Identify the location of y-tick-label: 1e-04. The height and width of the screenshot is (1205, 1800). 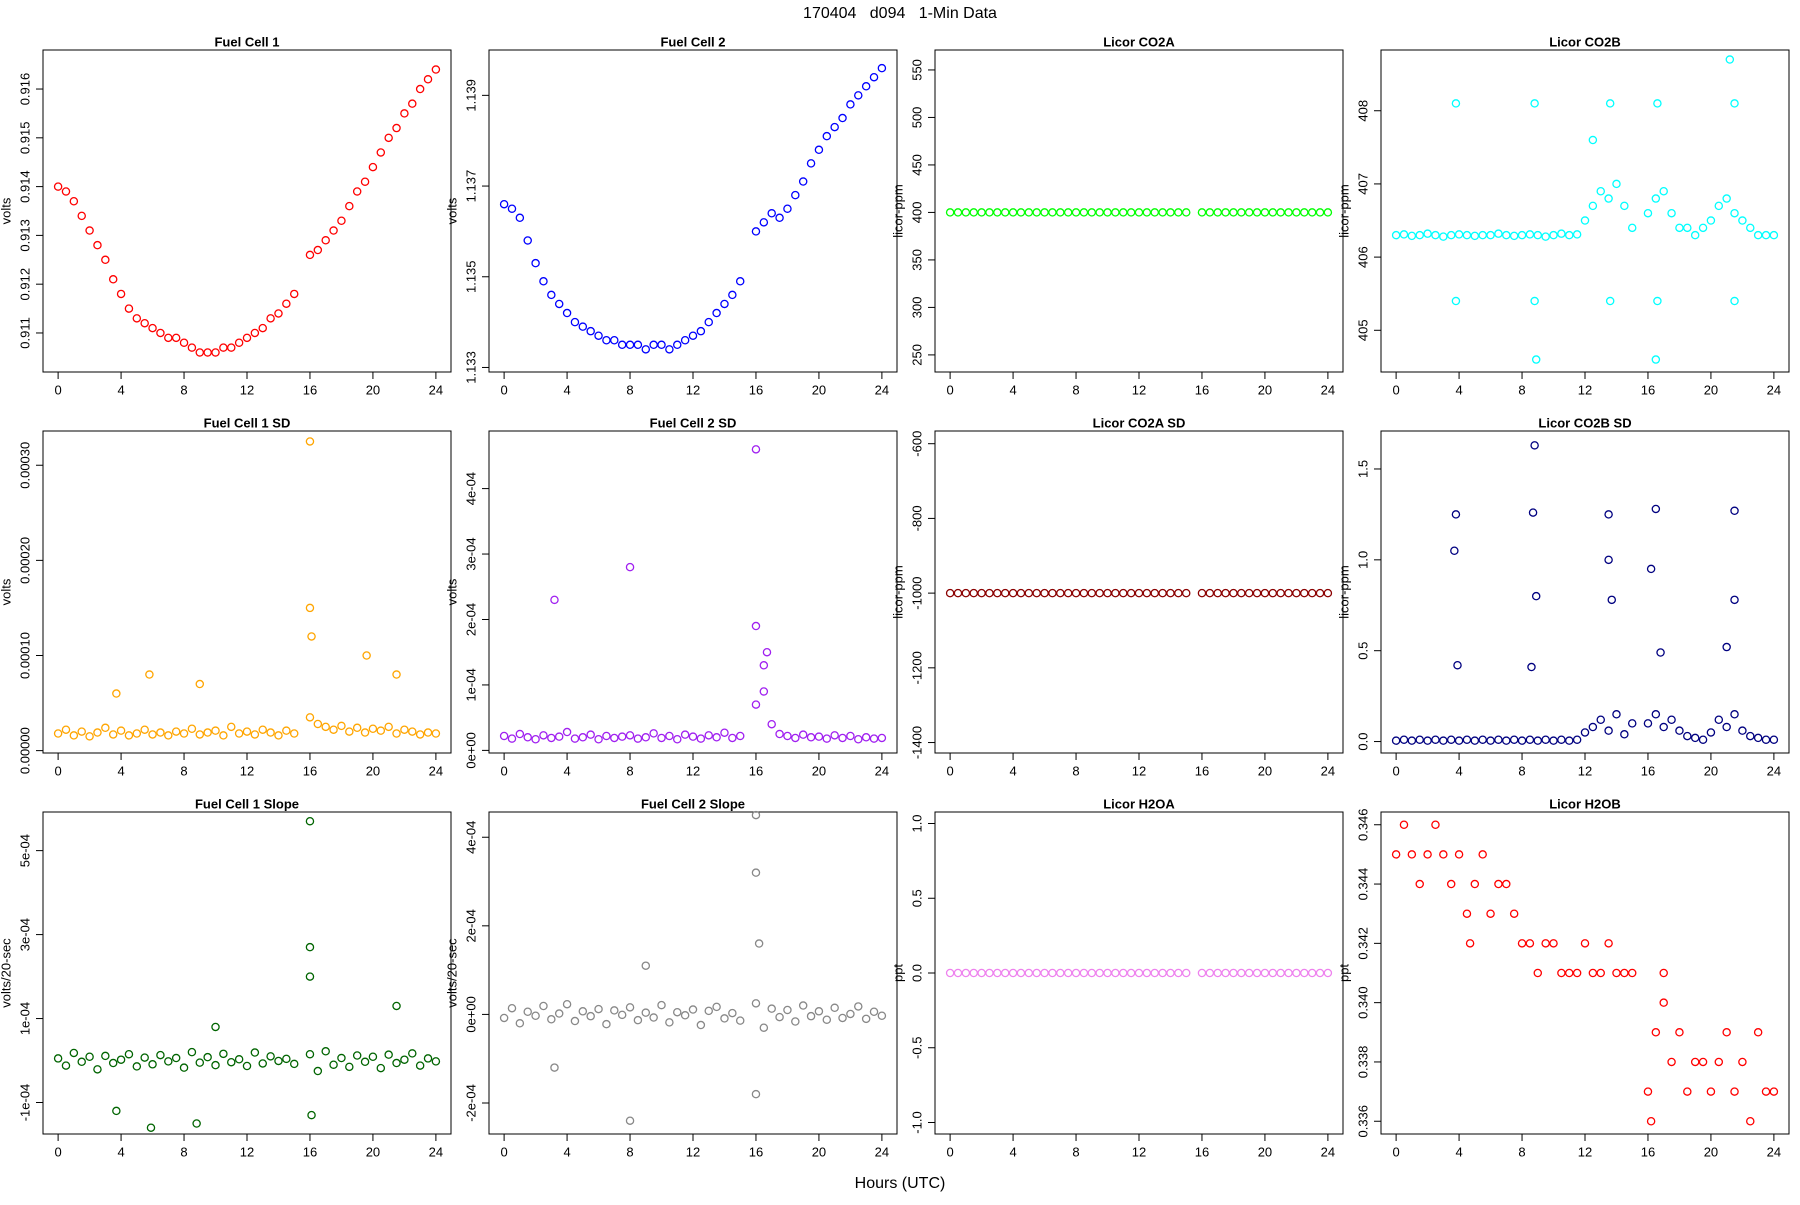
(24, 1018).